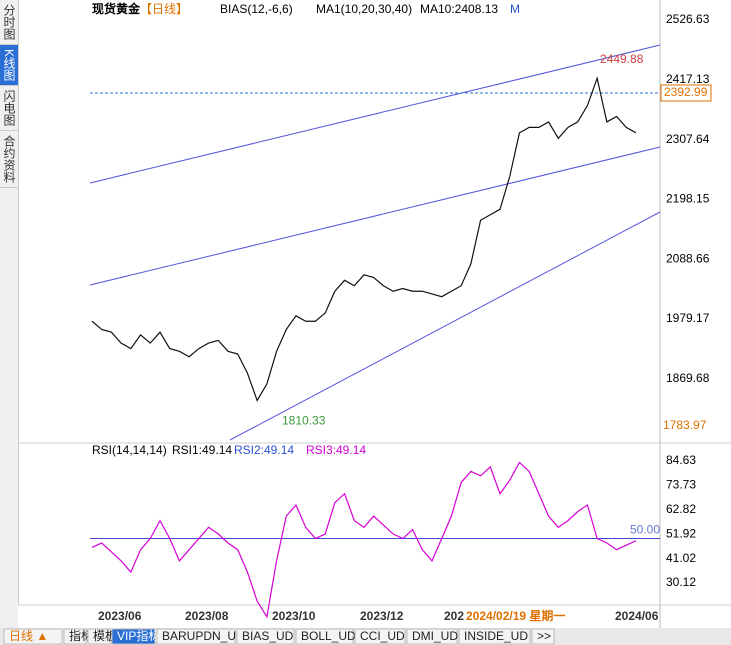  What do you see at coordinates (120, 616) in the screenshot?
I see `x-tick-label: 2023/06` at bounding box center [120, 616].